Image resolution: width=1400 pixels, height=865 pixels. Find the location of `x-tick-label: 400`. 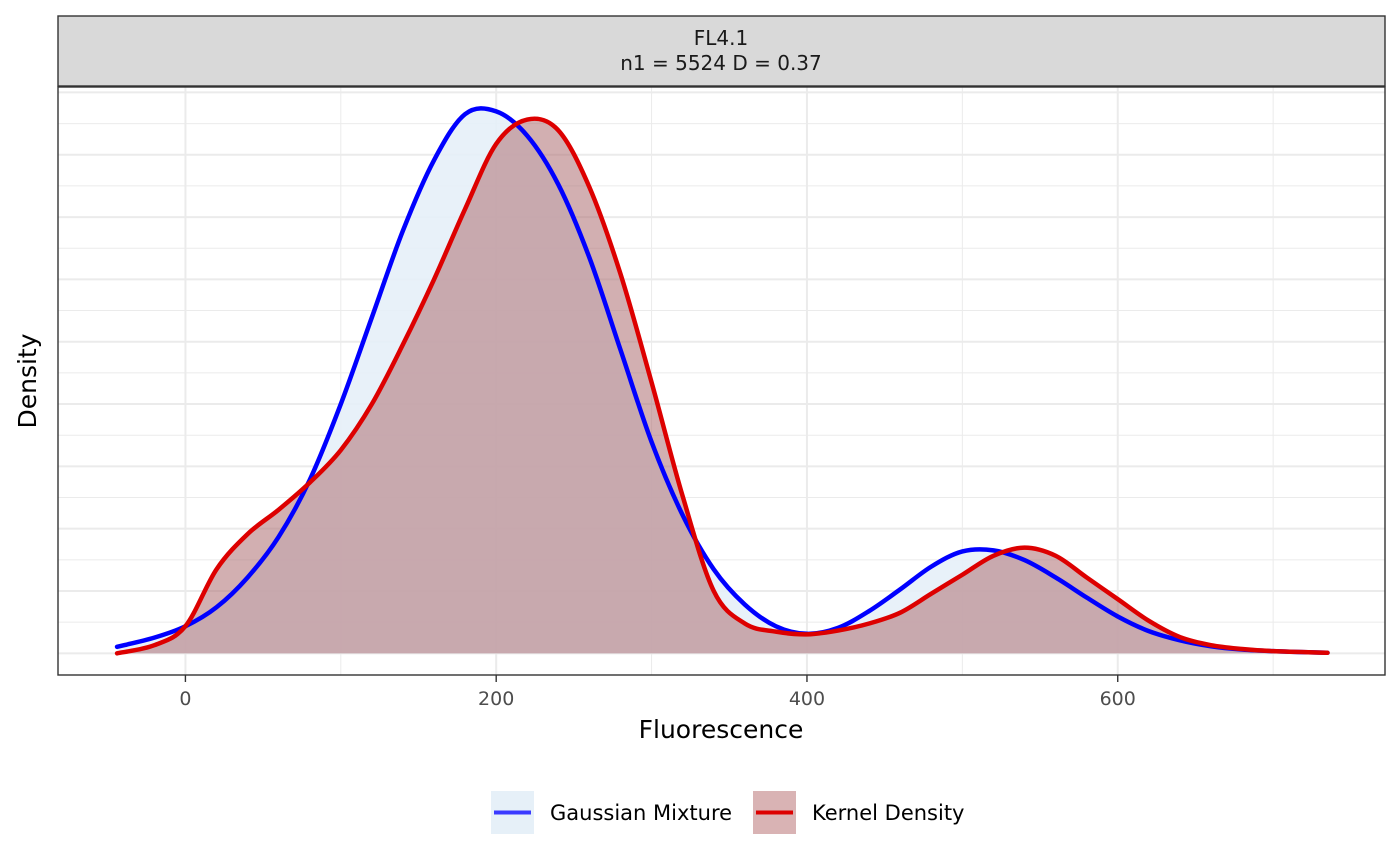

x-tick-label: 400 is located at coordinates (807, 699).